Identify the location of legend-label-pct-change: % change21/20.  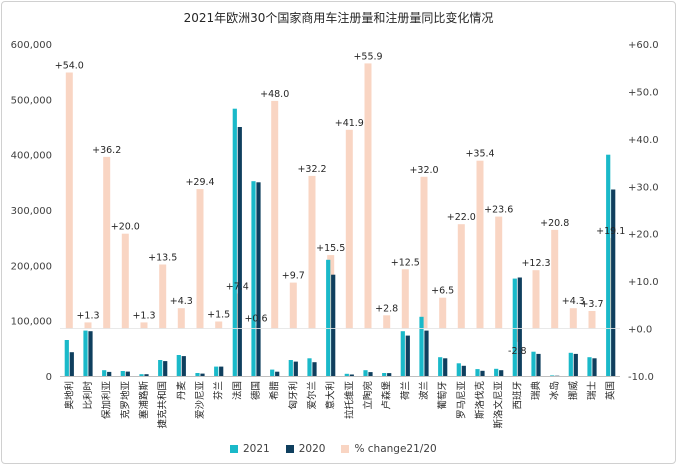
(395, 449).